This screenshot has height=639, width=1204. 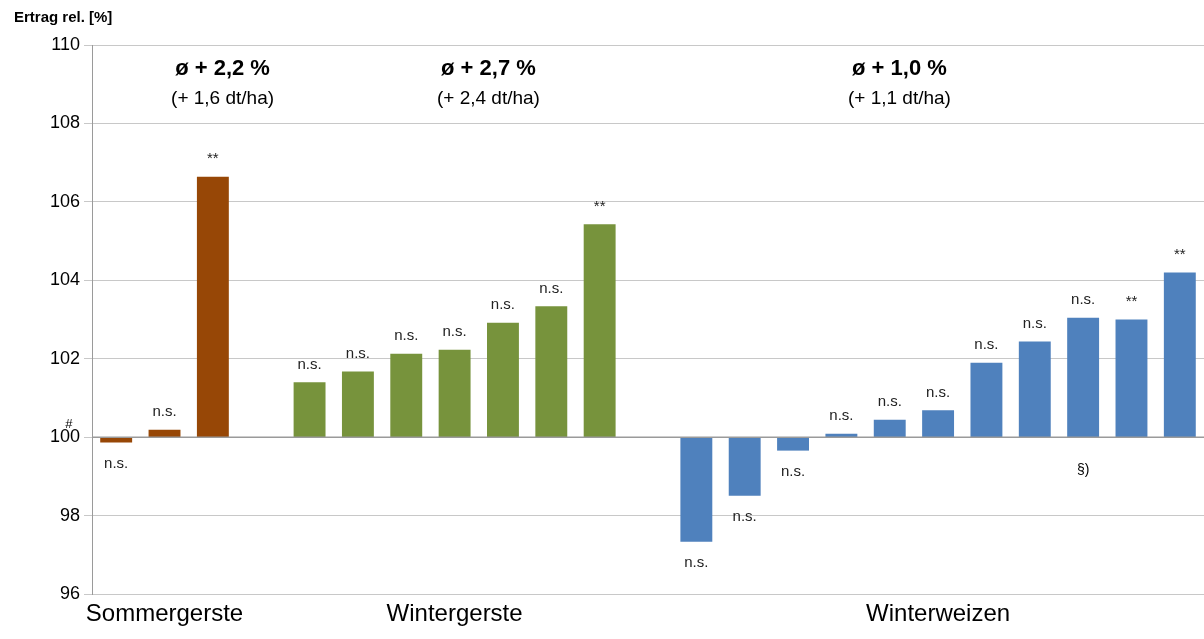 What do you see at coordinates (488, 67) in the screenshot?
I see `annotation: ø + 2,7 %` at bounding box center [488, 67].